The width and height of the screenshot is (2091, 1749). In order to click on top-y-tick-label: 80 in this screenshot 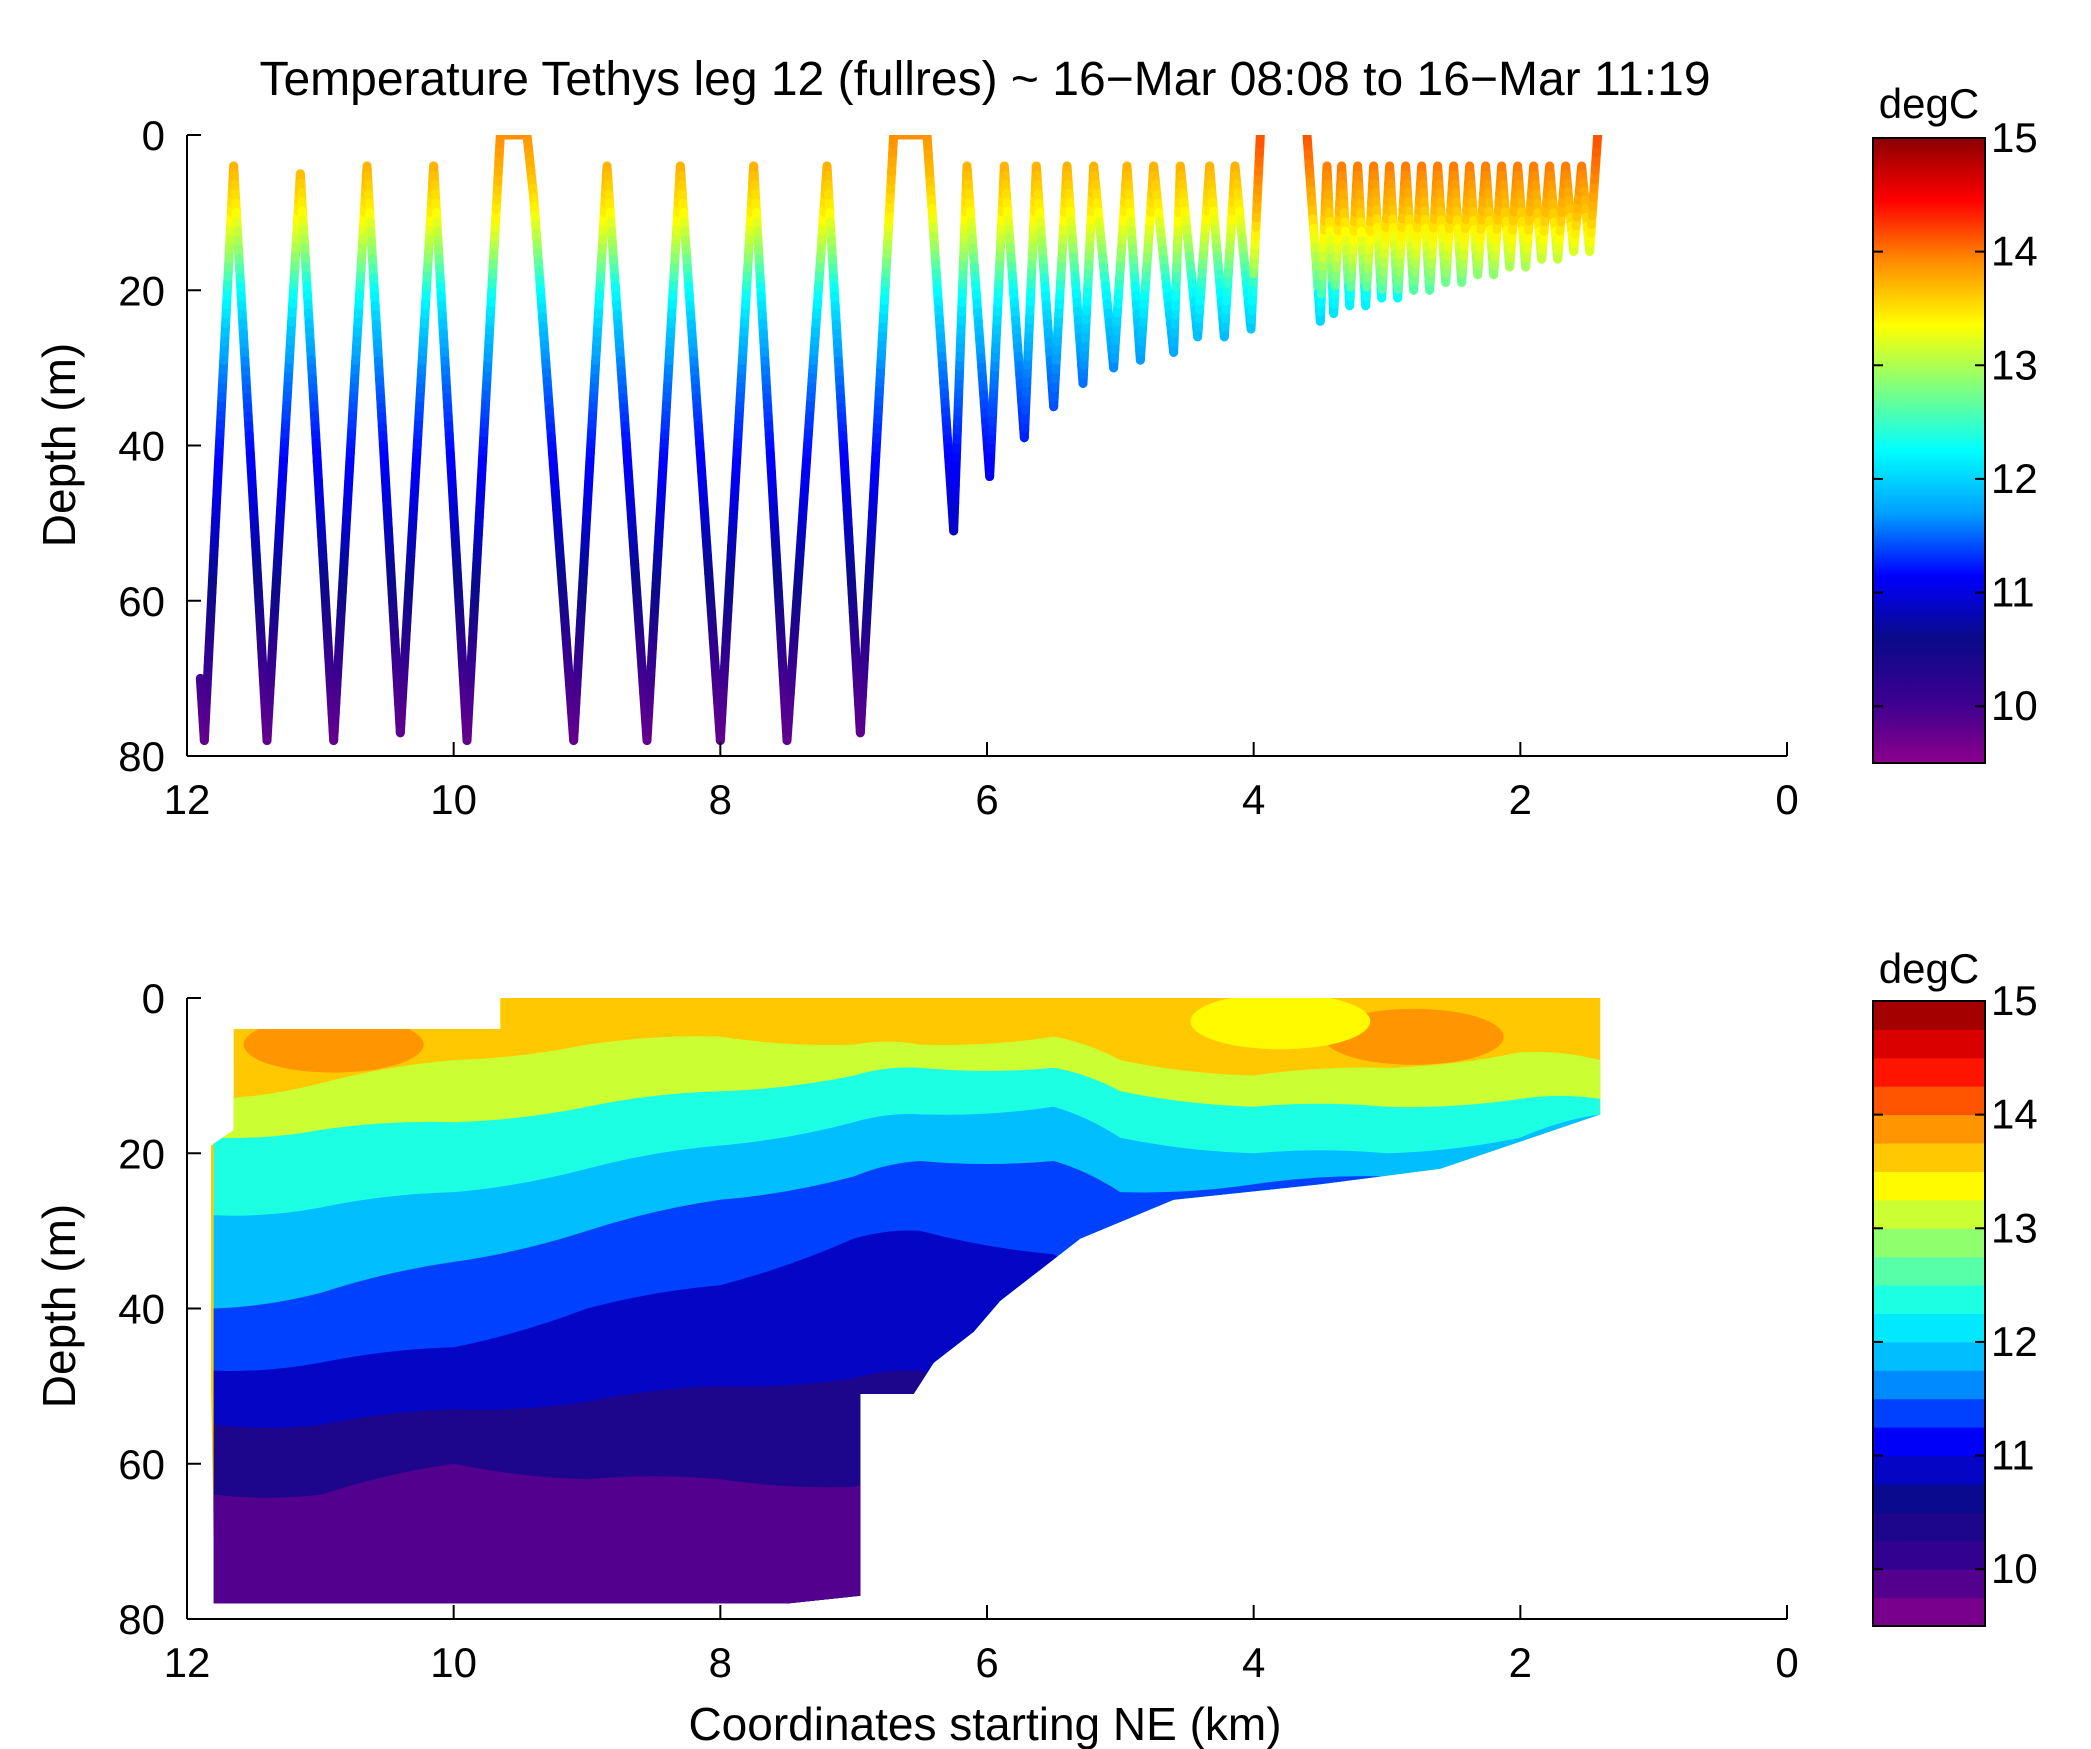, I will do `click(141, 756)`.